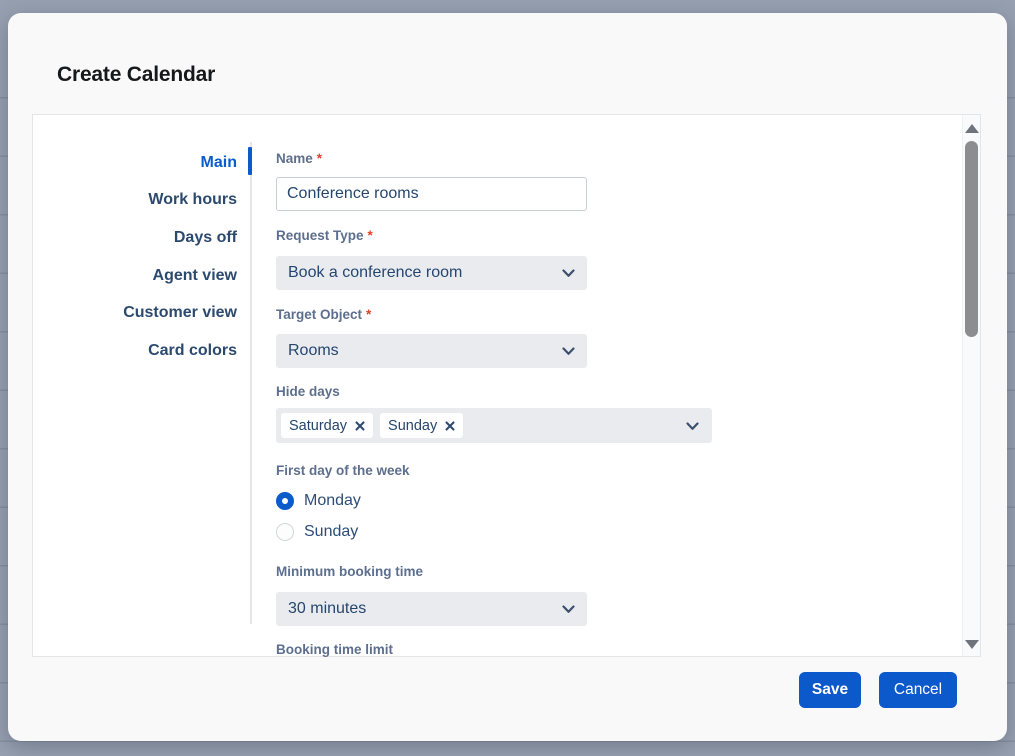  Describe the element at coordinates (218, 162) in the screenshot. I see `sidebar-item-main: Main` at that location.